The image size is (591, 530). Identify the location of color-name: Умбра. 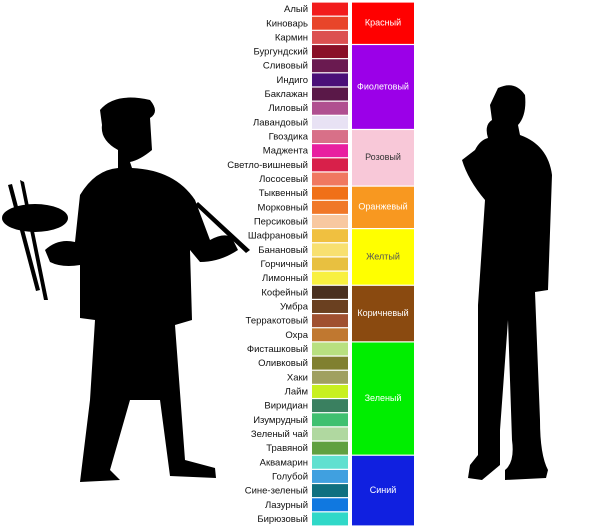
(294, 307).